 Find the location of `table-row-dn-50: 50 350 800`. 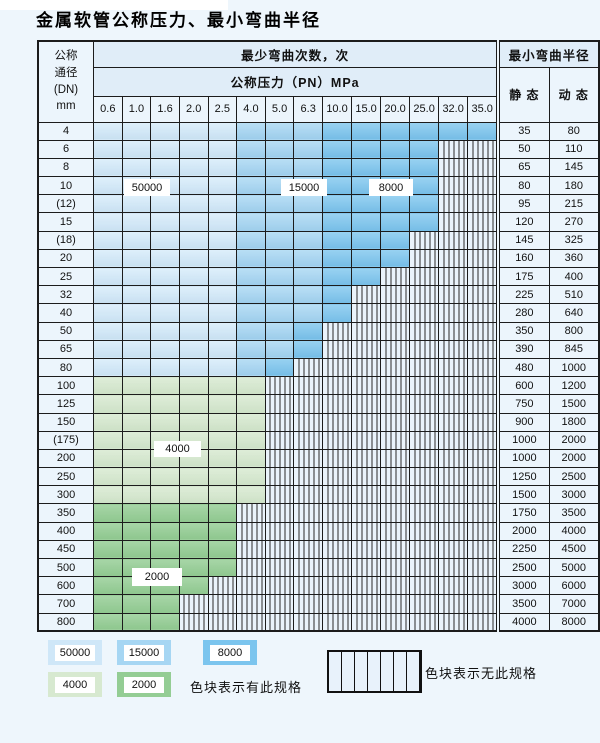

table-row-dn-50: 50 350 800 is located at coordinates (318, 331).